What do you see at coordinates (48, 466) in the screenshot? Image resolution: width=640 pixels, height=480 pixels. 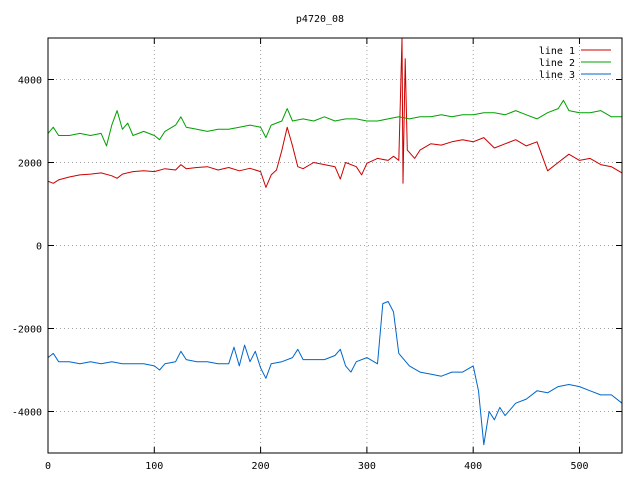 I see `x-tick-label: 0` at bounding box center [48, 466].